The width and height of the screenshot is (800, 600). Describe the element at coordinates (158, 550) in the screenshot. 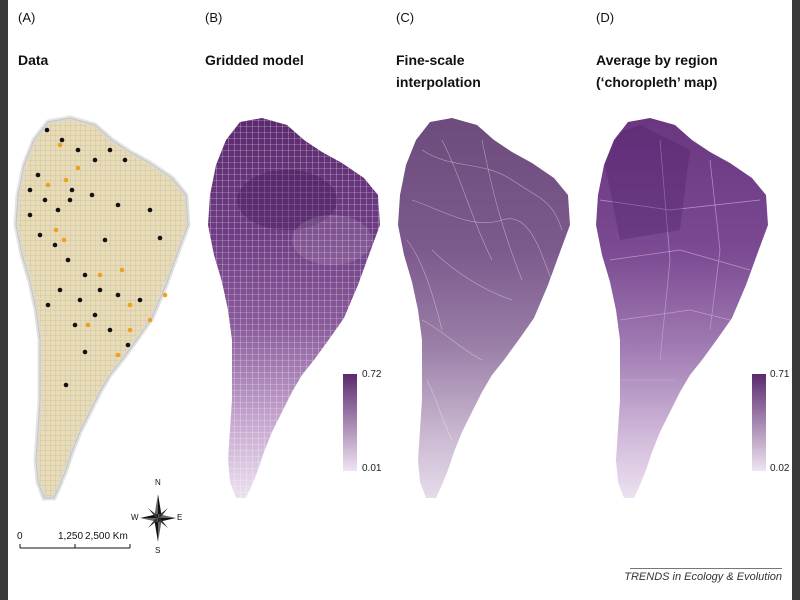

I see `compass-s: S` at that location.